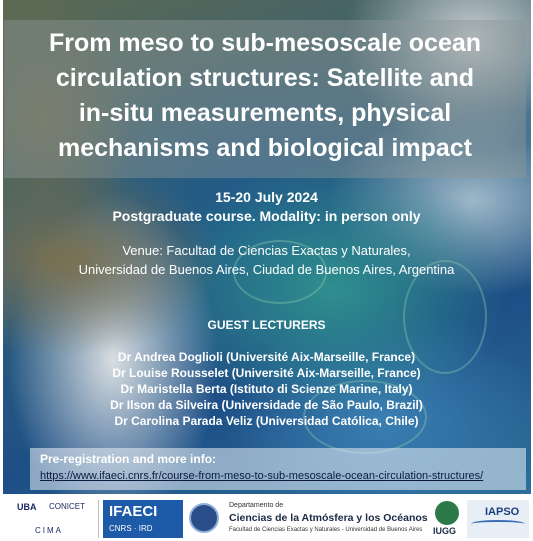 This screenshot has height=541, width=533. What do you see at coordinates (133, 511) in the screenshot?
I see `ifaeci-label: IFAECI` at bounding box center [133, 511].